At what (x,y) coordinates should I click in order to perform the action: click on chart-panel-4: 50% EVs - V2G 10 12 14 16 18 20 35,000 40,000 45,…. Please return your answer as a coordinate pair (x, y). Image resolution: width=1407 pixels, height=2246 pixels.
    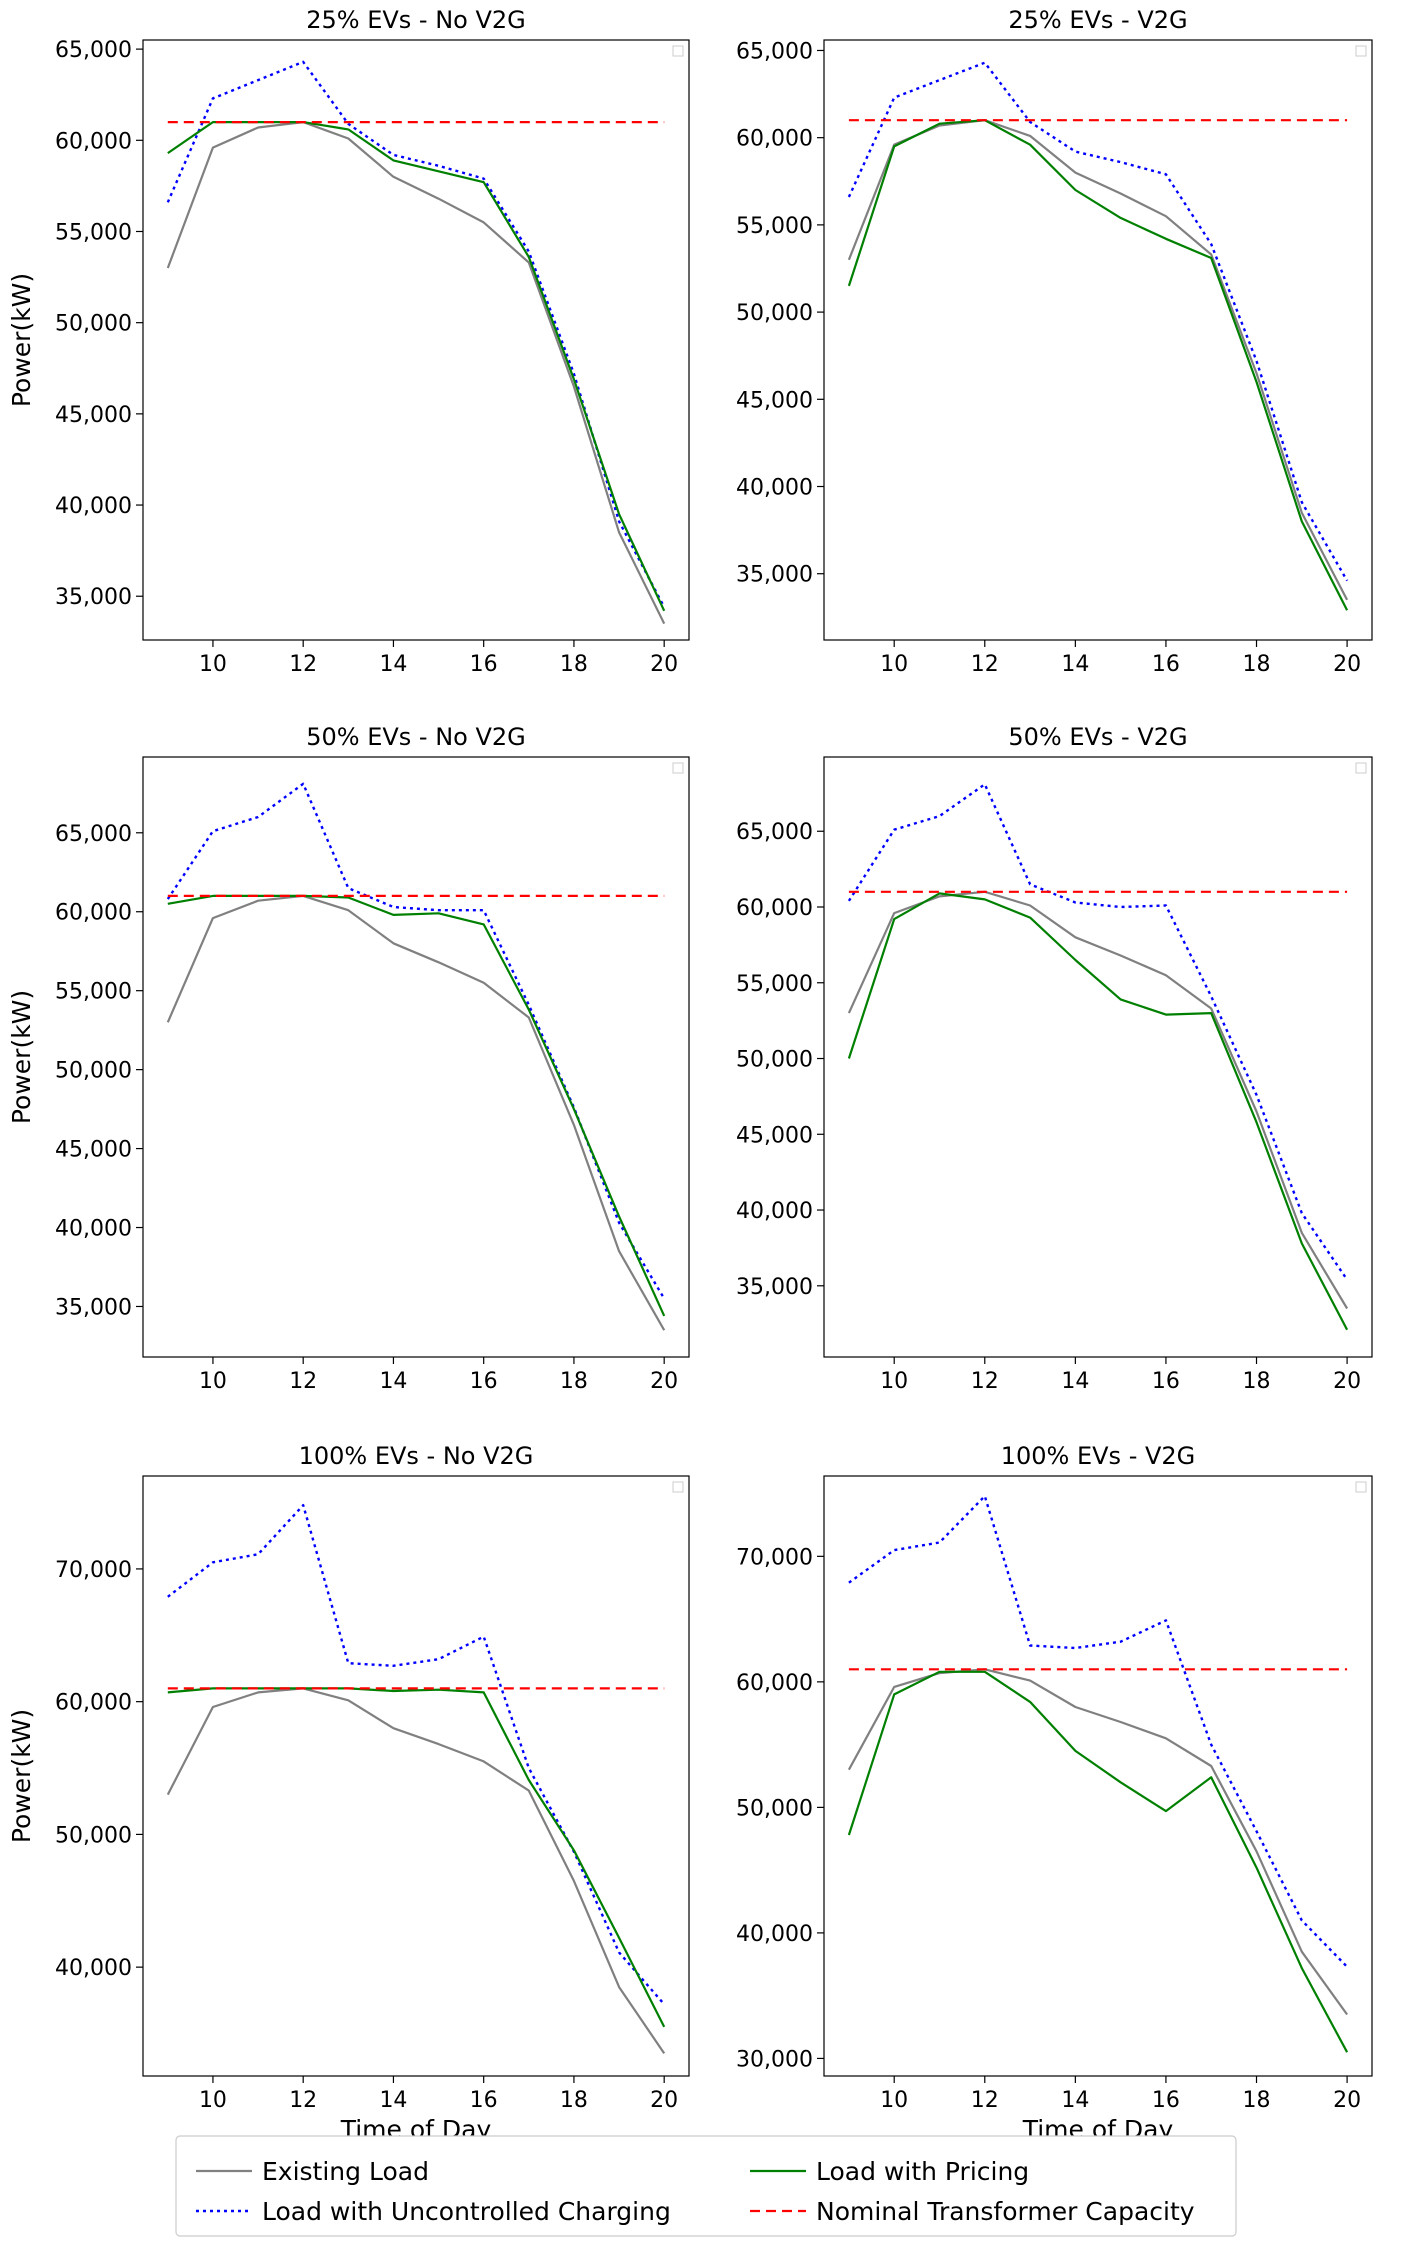
    Looking at the image, I should click on (1054, 1058).